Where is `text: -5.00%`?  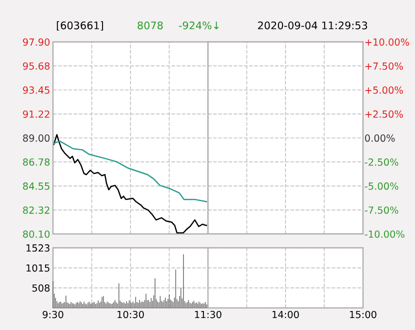 text: -5.00% is located at coordinates (381, 186).